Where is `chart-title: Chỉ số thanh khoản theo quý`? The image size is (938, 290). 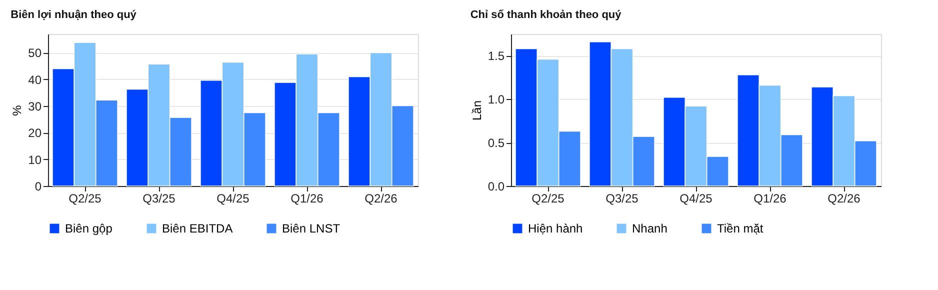
chart-title: Chỉ số thanh khoản theo quý is located at coordinates (546, 15).